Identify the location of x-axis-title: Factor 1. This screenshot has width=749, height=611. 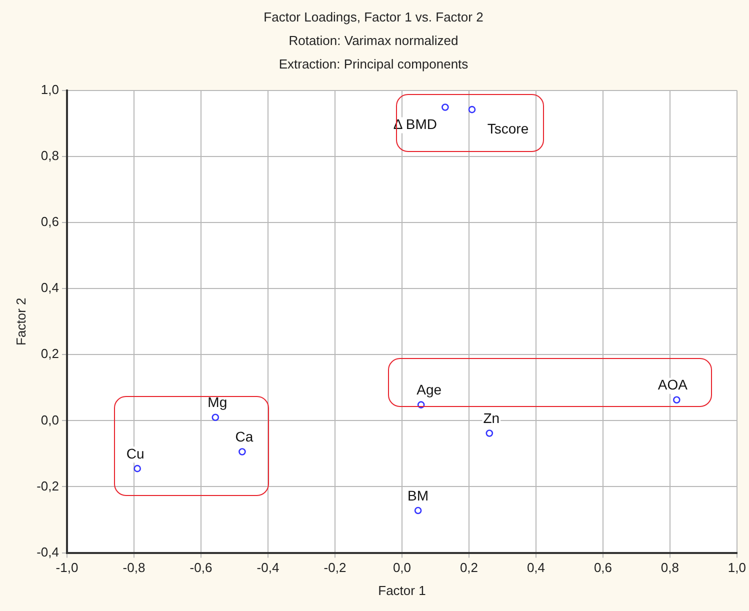
(402, 590).